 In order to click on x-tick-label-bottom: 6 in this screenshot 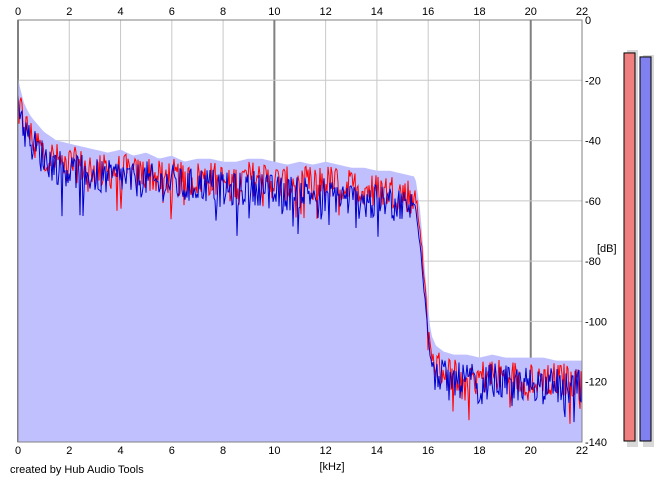, I will do `click(172, 451)`.